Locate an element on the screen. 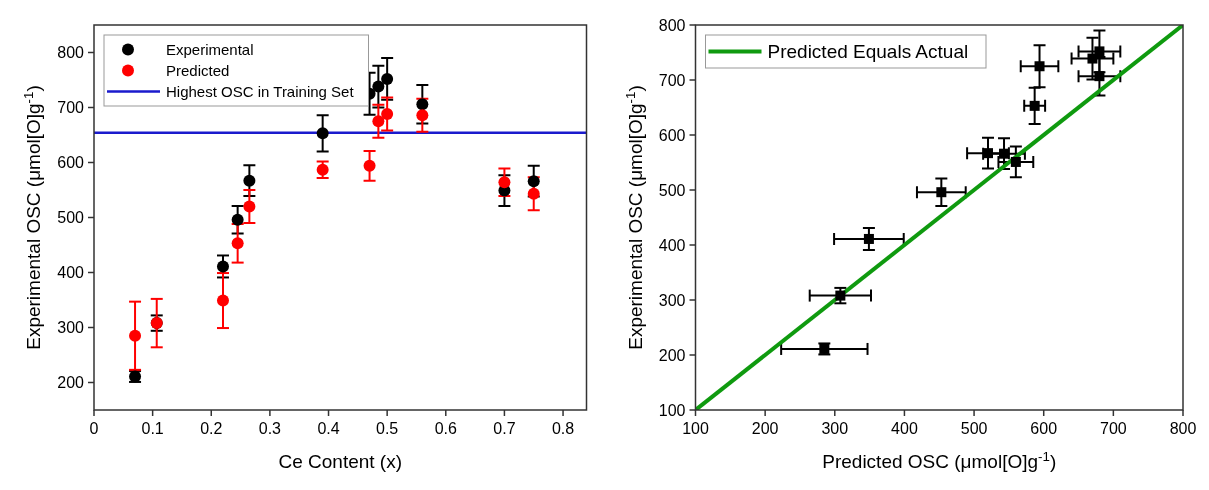 The width and height of the screenshot is (1209, 490). x-tick-label: 700 is located at coordinates (1113, 428).